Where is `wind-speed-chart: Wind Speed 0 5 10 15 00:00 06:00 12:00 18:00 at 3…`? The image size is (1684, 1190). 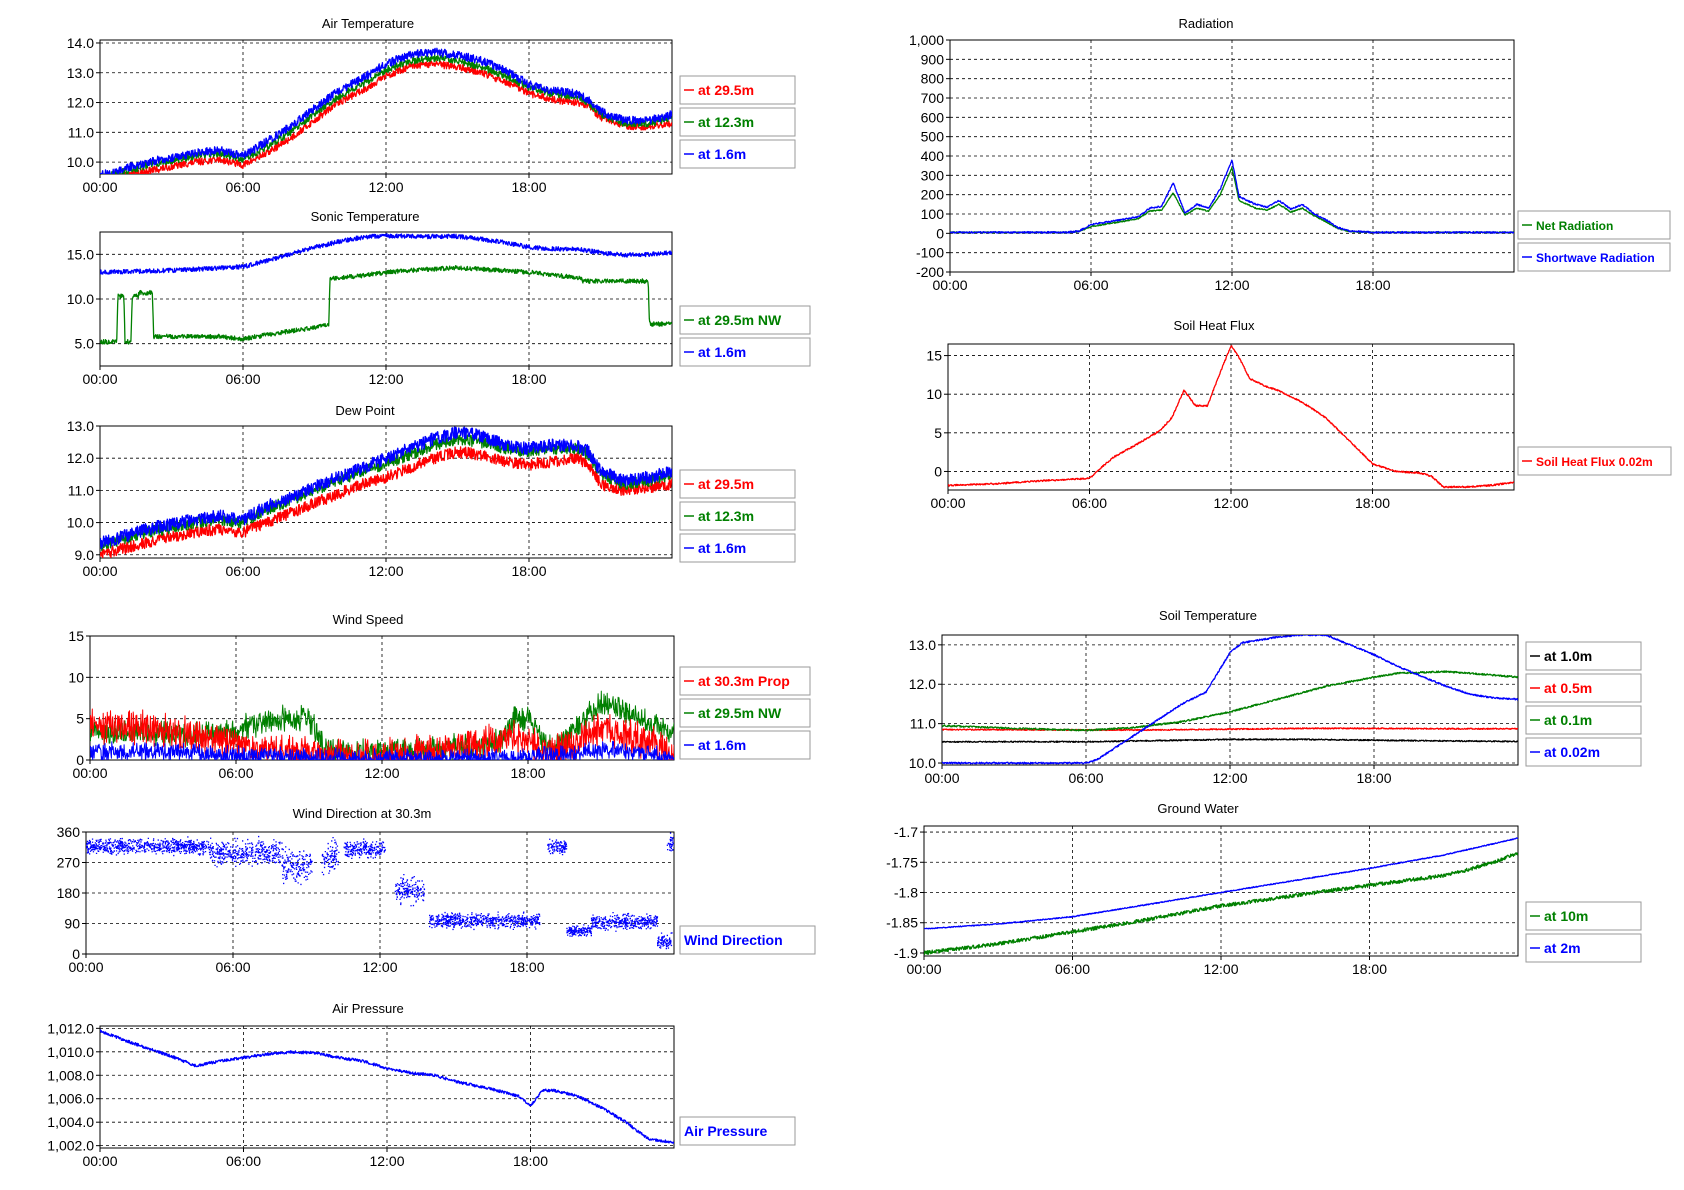 wind-speed-chart: Wind Speed 0 5 10 15 00:00 06:00 12:00 18:00 at 3… is located at coordinates (439, 696).